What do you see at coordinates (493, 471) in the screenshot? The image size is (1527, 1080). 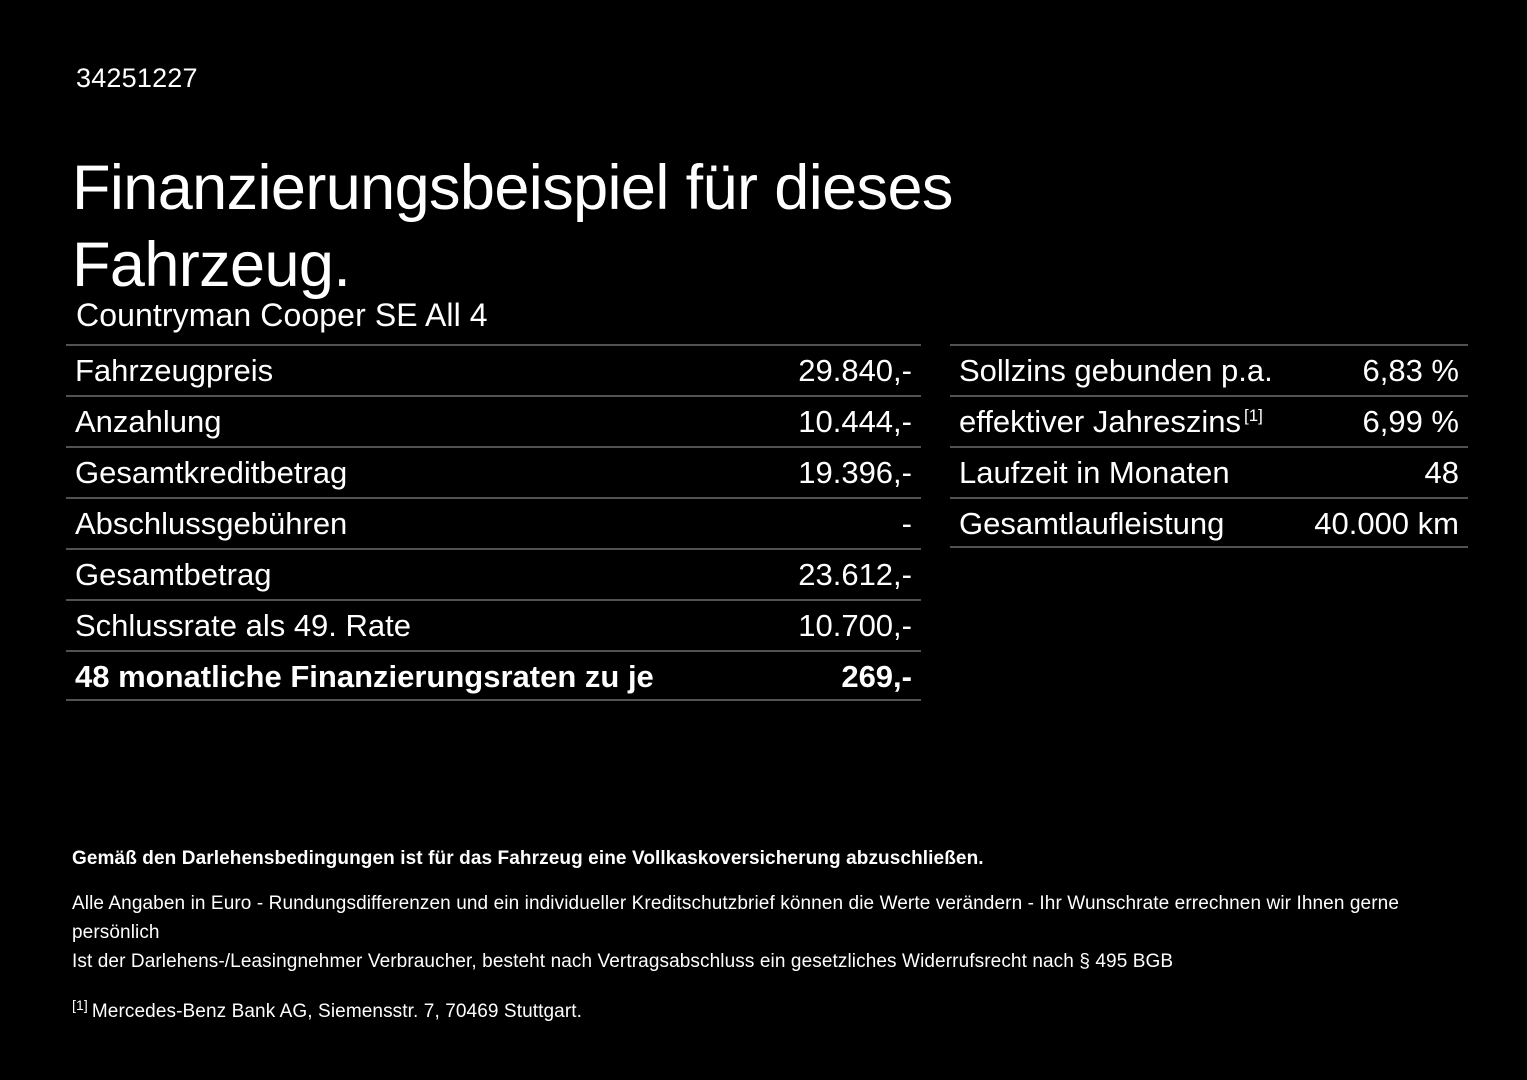 I see `table-row: Gesamtkreditbetrag 19.396,-` at bounding box center [493, 471].